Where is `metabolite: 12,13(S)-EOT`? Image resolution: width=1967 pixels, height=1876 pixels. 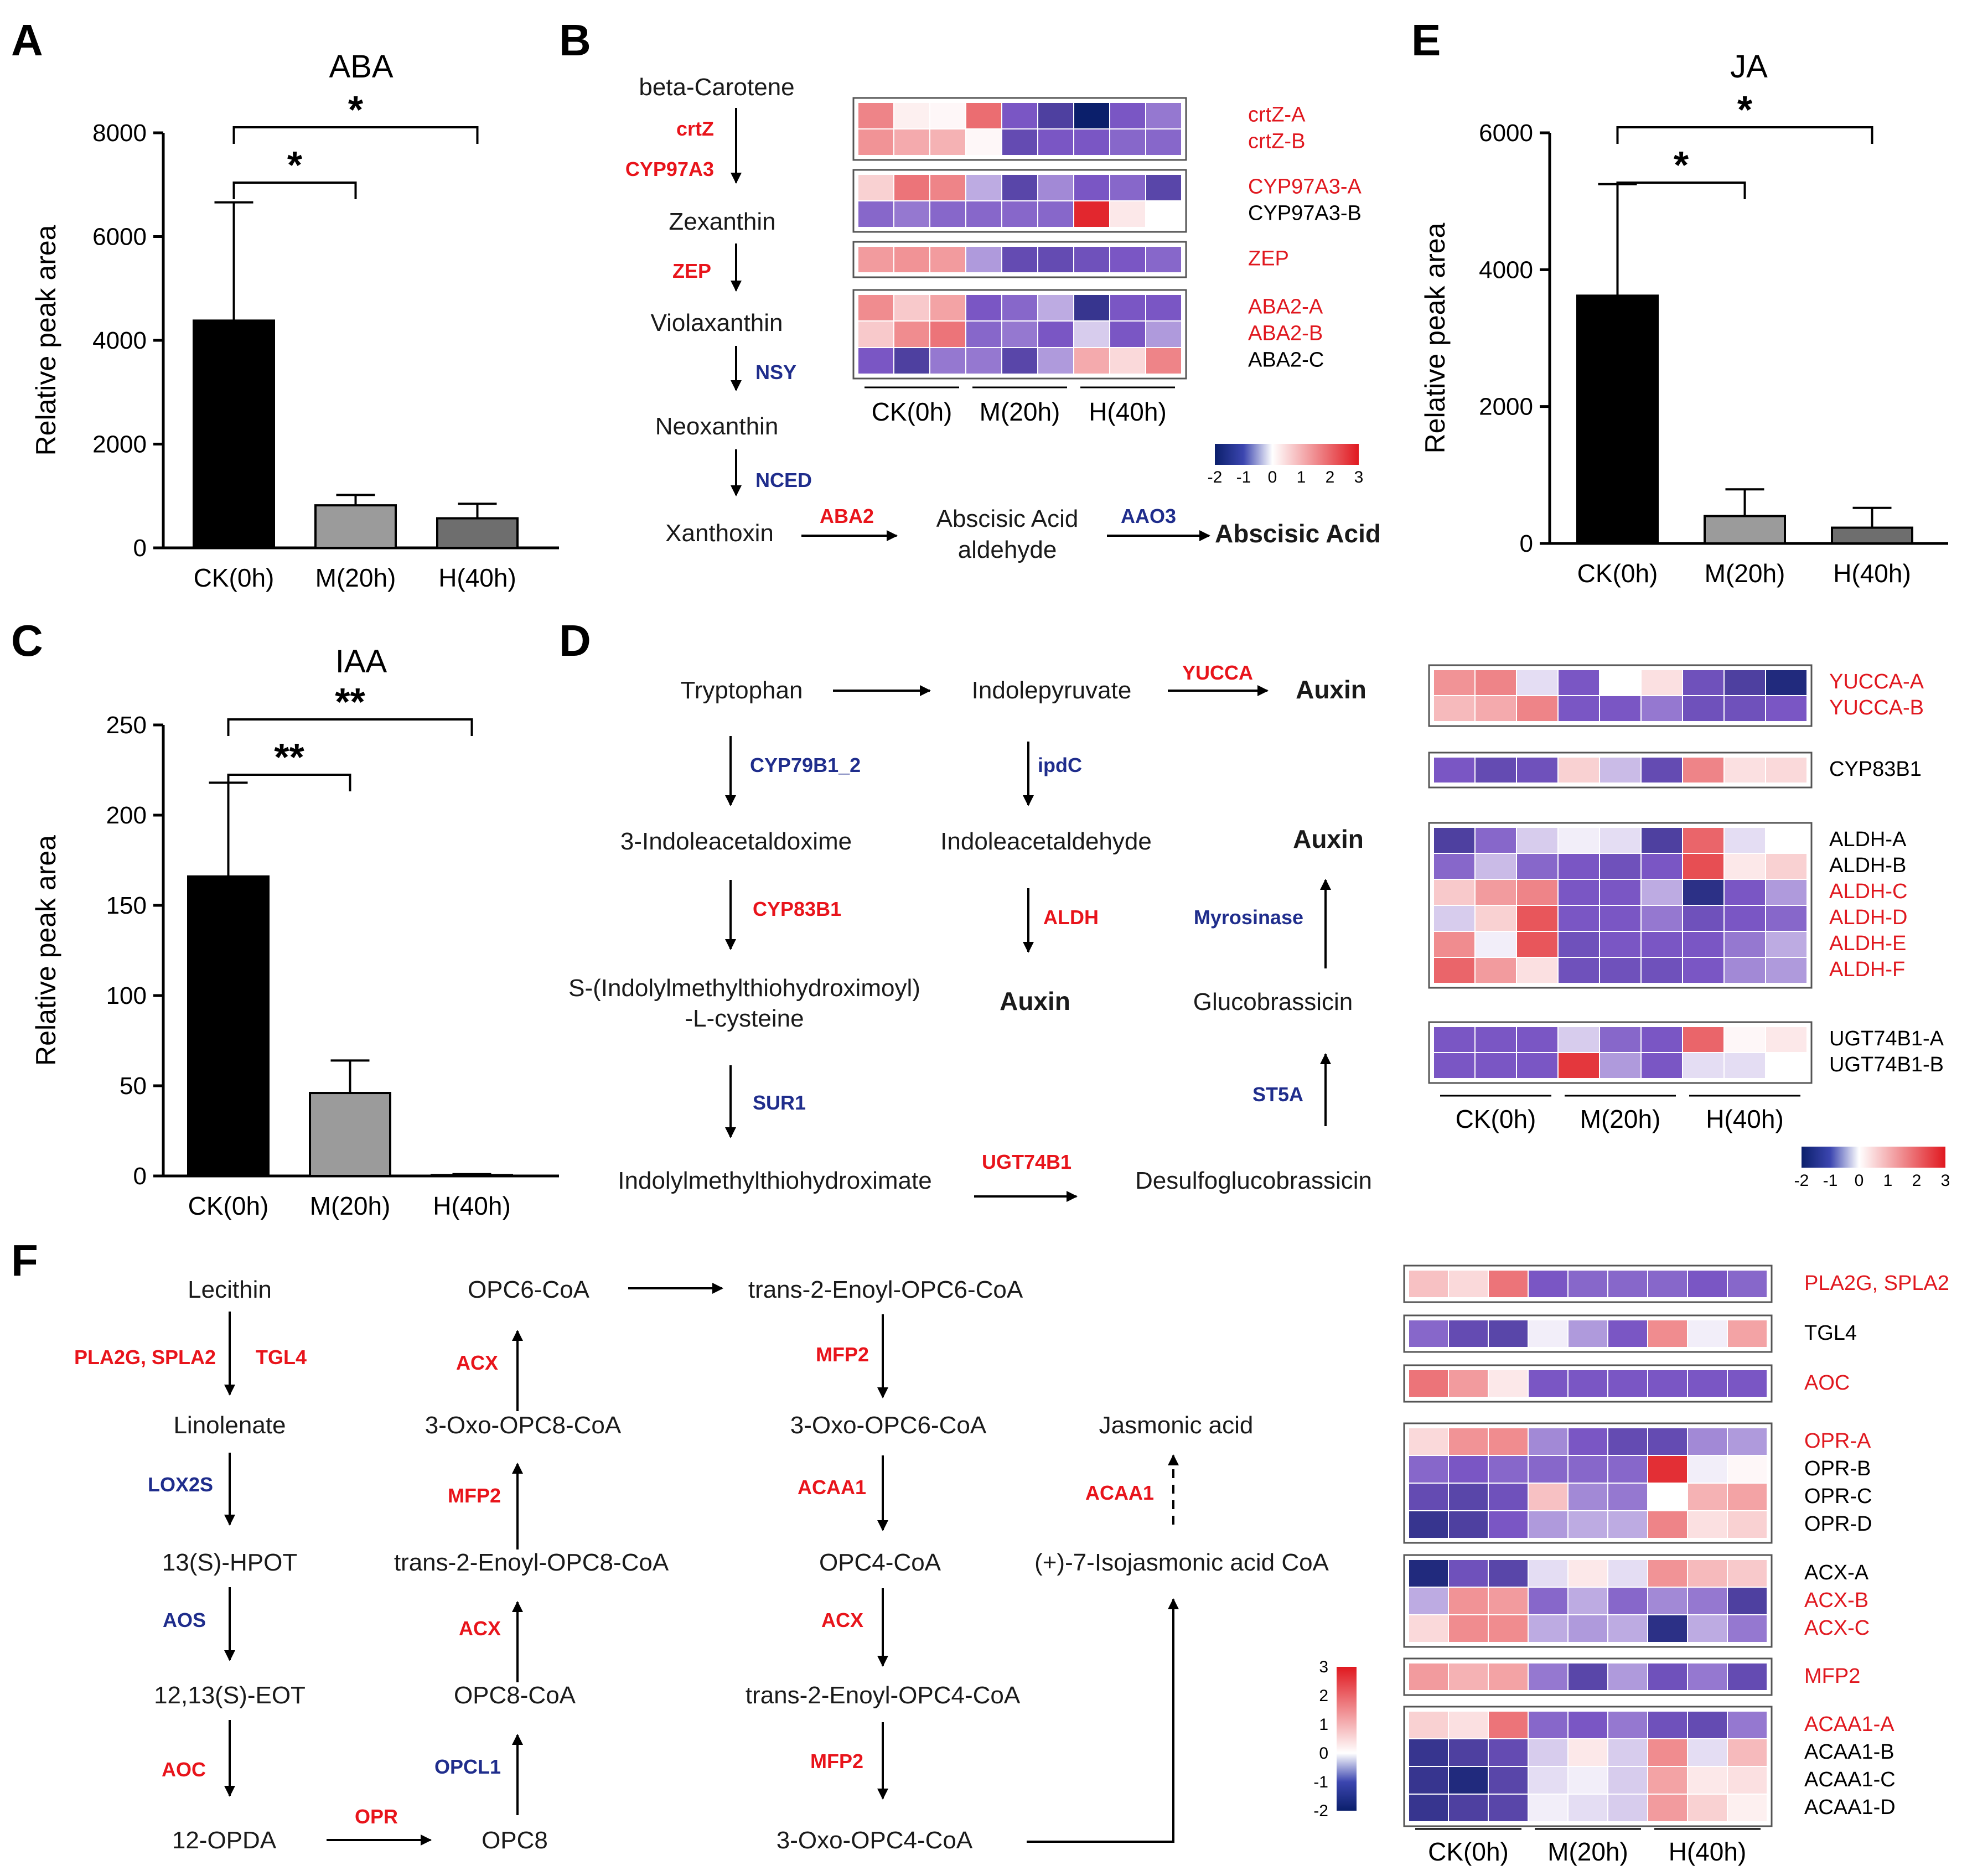
metabolite: 12,13(S)-EOT is located at coordinates (230, 1695).